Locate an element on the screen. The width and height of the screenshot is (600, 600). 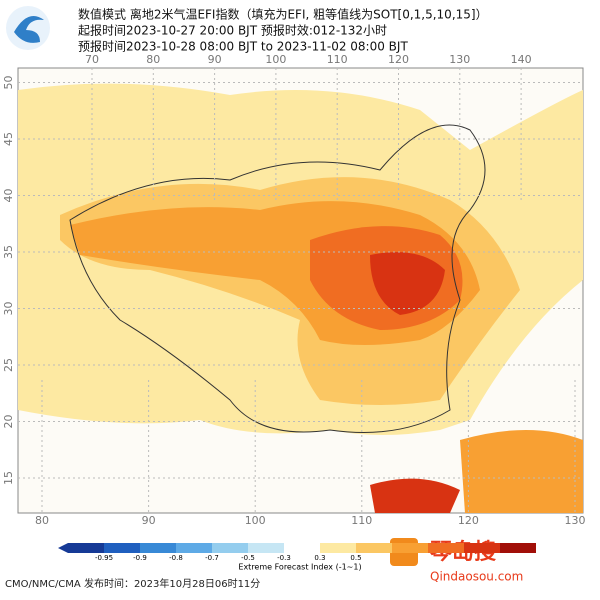
lat-label: 45 is located at coordinates (8, 139).